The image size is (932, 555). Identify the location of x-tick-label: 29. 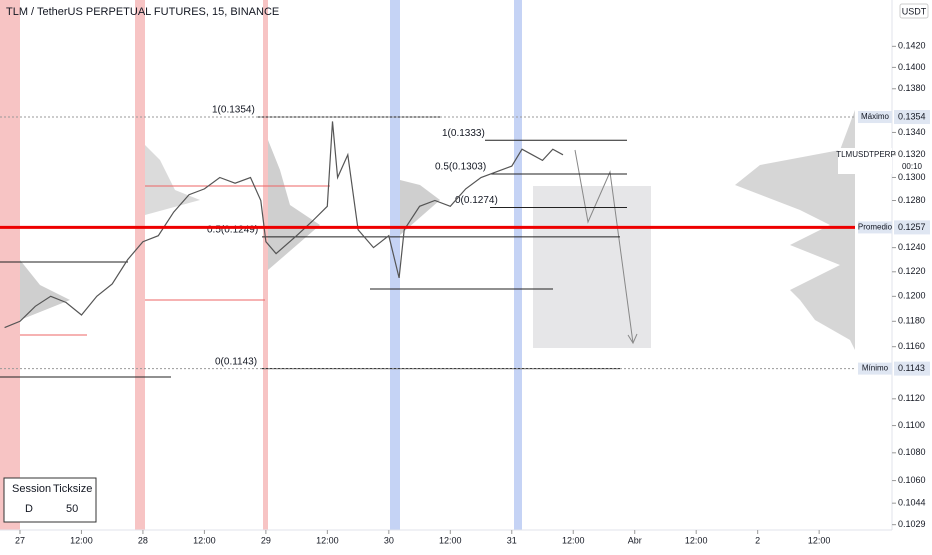
(266, 540).